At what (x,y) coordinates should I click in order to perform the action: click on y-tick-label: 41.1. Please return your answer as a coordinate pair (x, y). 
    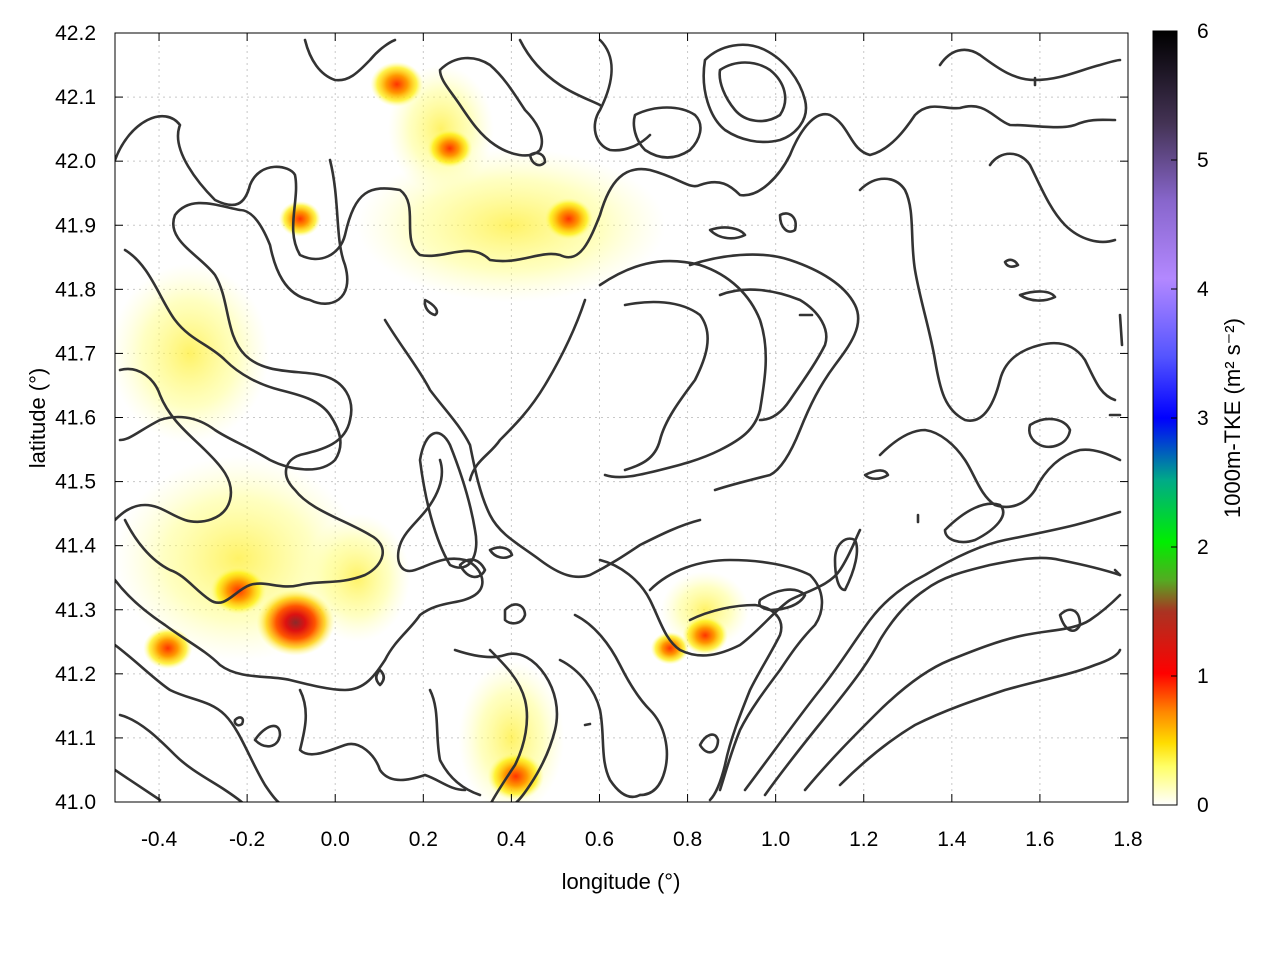
    Looking at the image, I should click on (75, 738).